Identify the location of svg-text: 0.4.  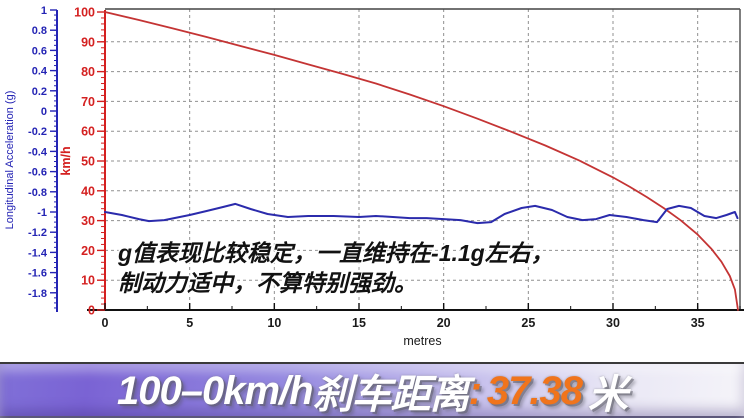
(40, 72).